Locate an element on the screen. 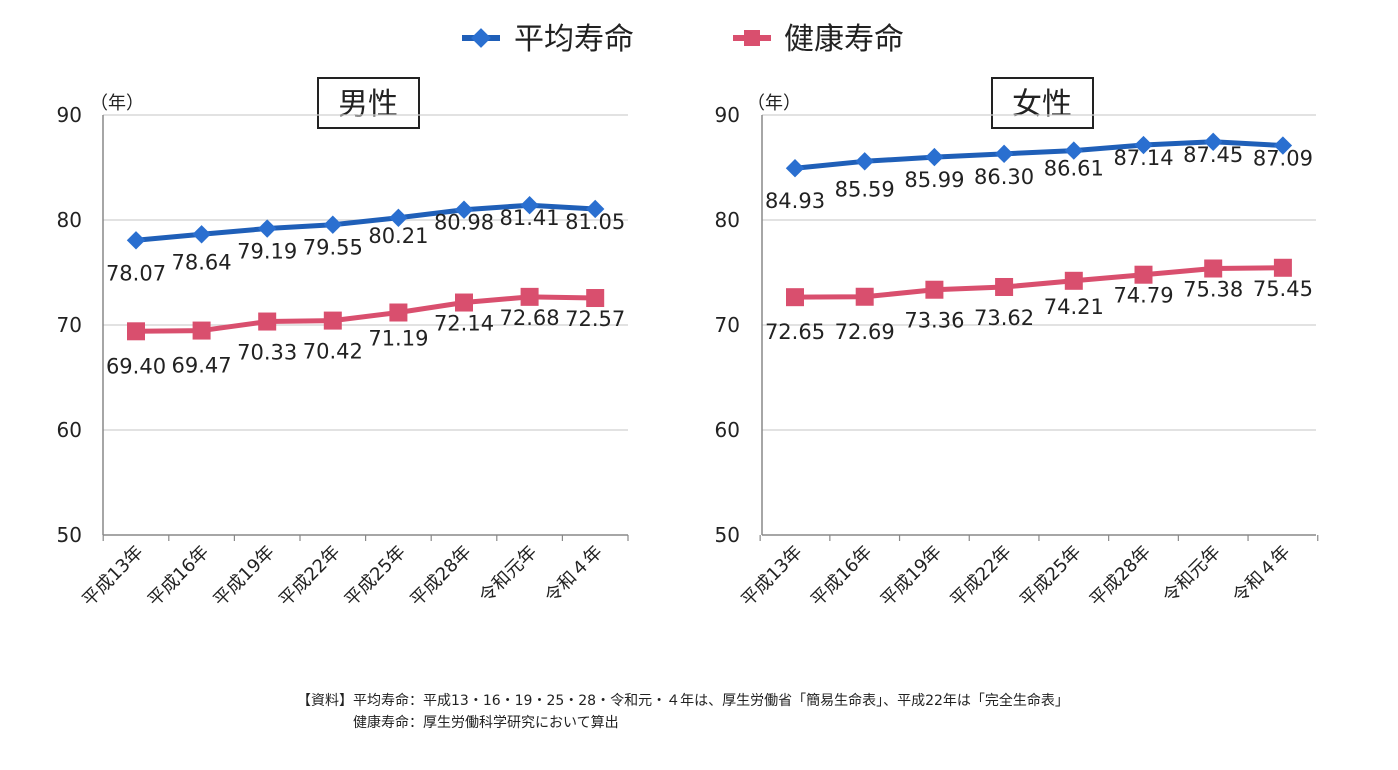 The height and width of the screenshot is (770, 1398). male-healthy-data-label: 70.33 is located at coordinates (267, 353).